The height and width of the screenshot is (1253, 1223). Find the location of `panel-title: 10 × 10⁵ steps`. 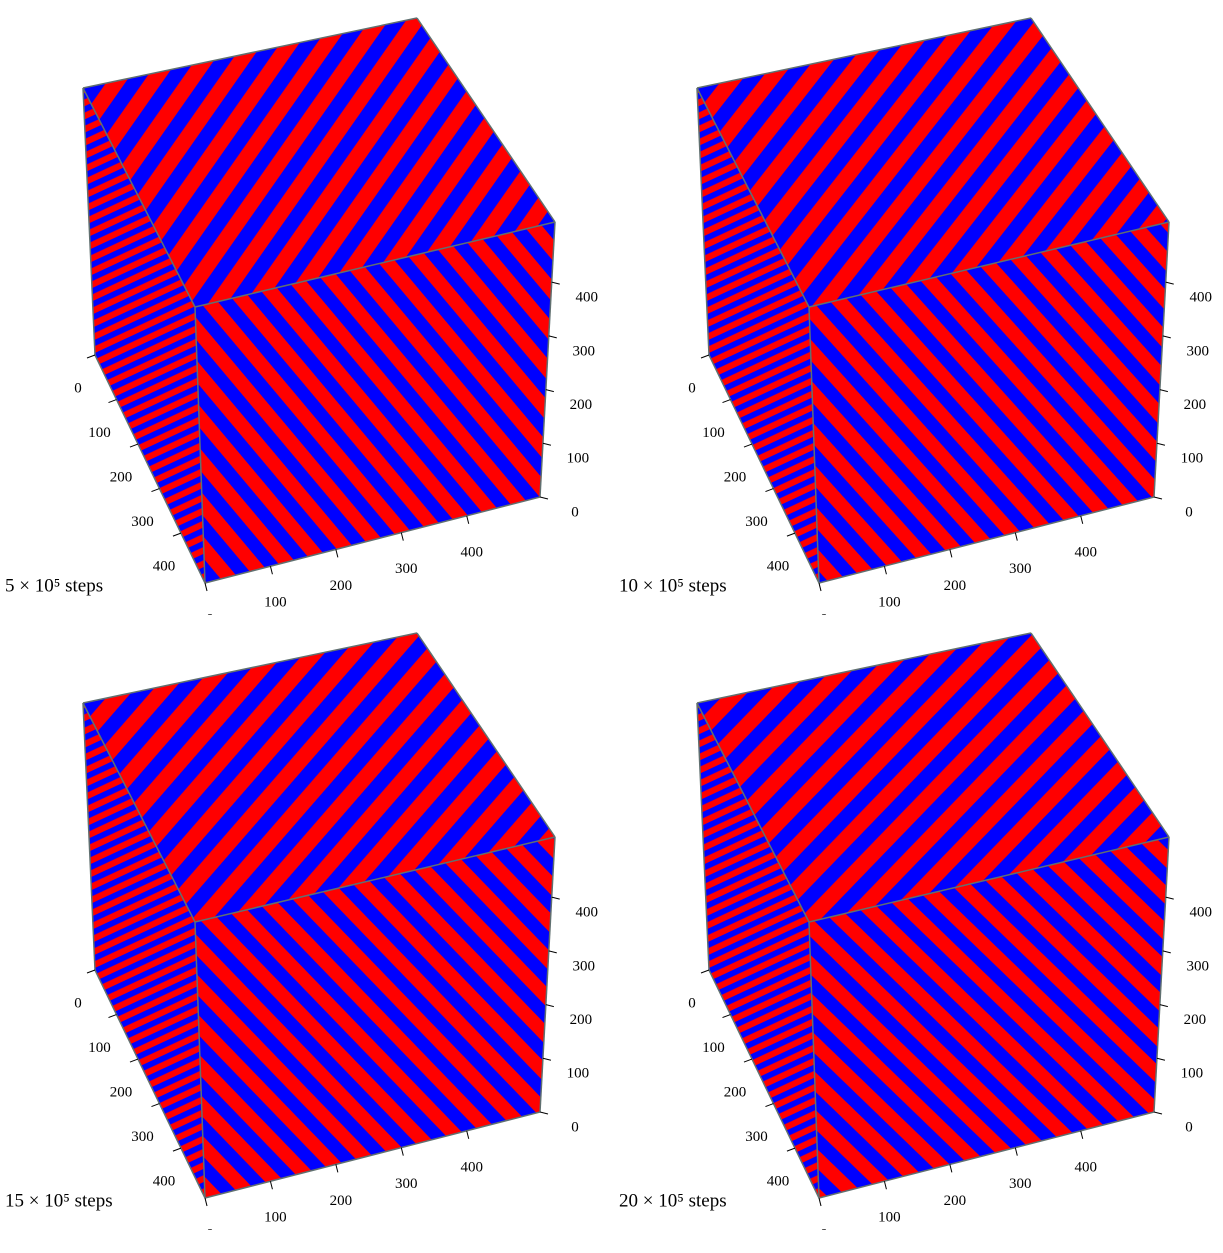

panel-title: 10 × 10⁵ steps is located at coordinates (673, 585).